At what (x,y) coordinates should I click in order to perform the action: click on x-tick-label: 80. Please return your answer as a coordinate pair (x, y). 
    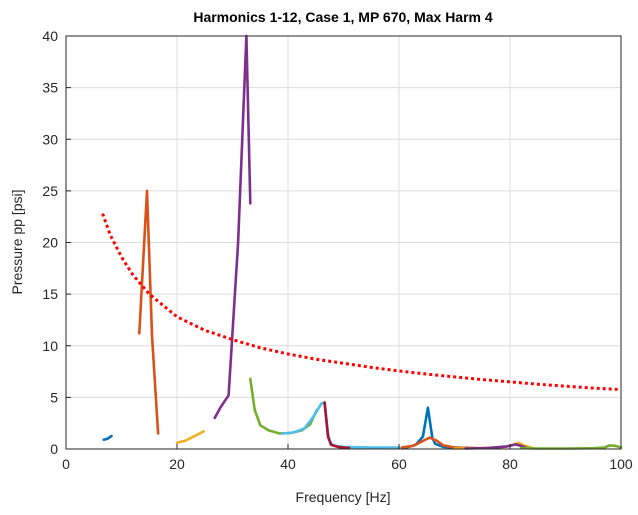
    Looking at the image, I should click on (510, 464).